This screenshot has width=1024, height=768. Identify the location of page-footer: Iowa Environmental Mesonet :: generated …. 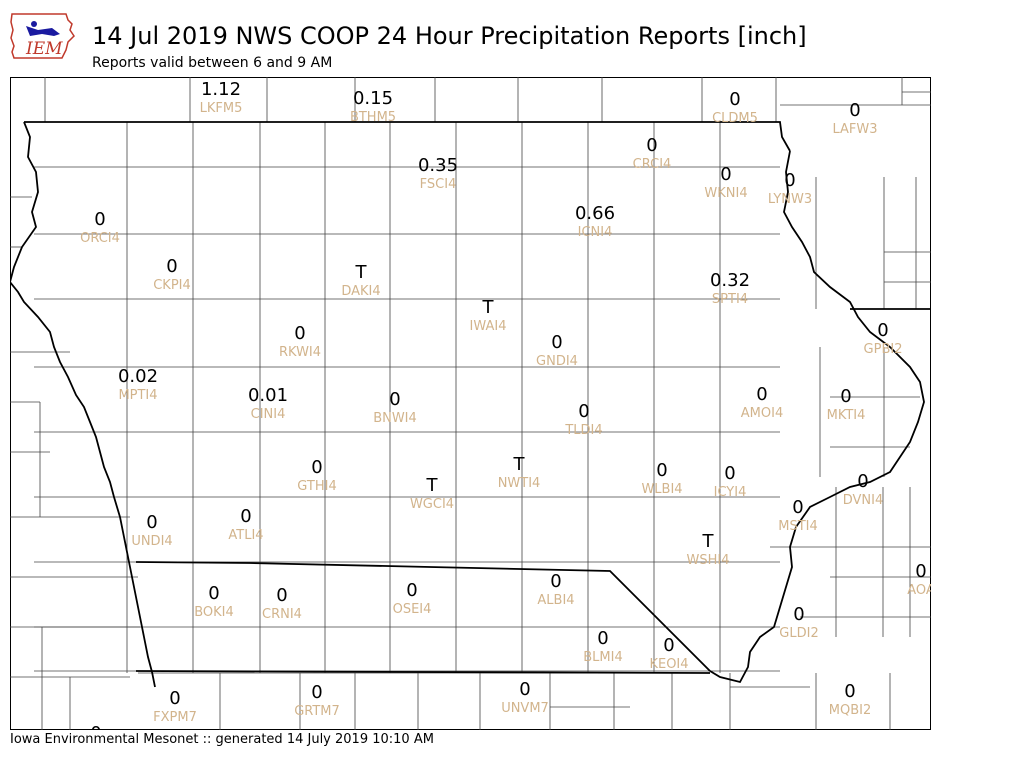
(222, 739).